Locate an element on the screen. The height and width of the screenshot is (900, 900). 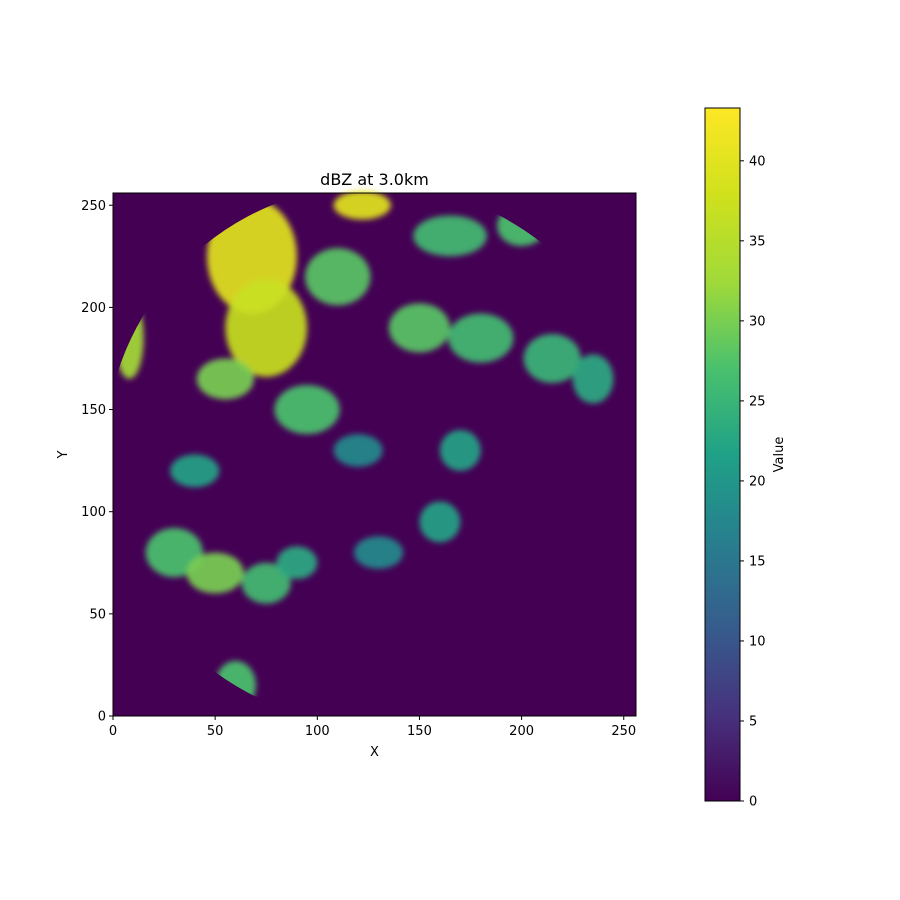
x-axis: 0 50 100 150 200 250 is located at coordinates (372, 727).